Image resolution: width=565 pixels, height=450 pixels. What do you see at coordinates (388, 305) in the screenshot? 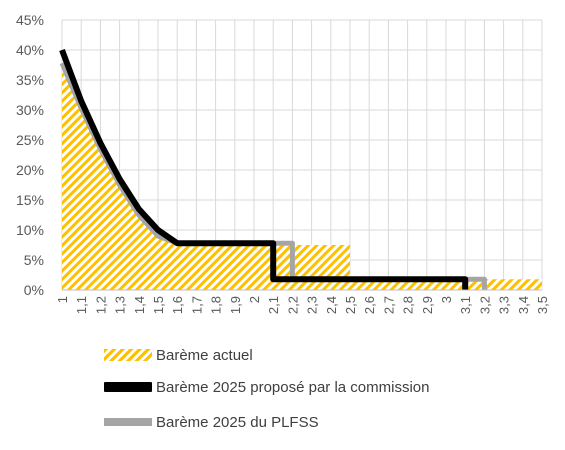
I see `x-tick-label: 2,7` at bounding box center [388, 305].